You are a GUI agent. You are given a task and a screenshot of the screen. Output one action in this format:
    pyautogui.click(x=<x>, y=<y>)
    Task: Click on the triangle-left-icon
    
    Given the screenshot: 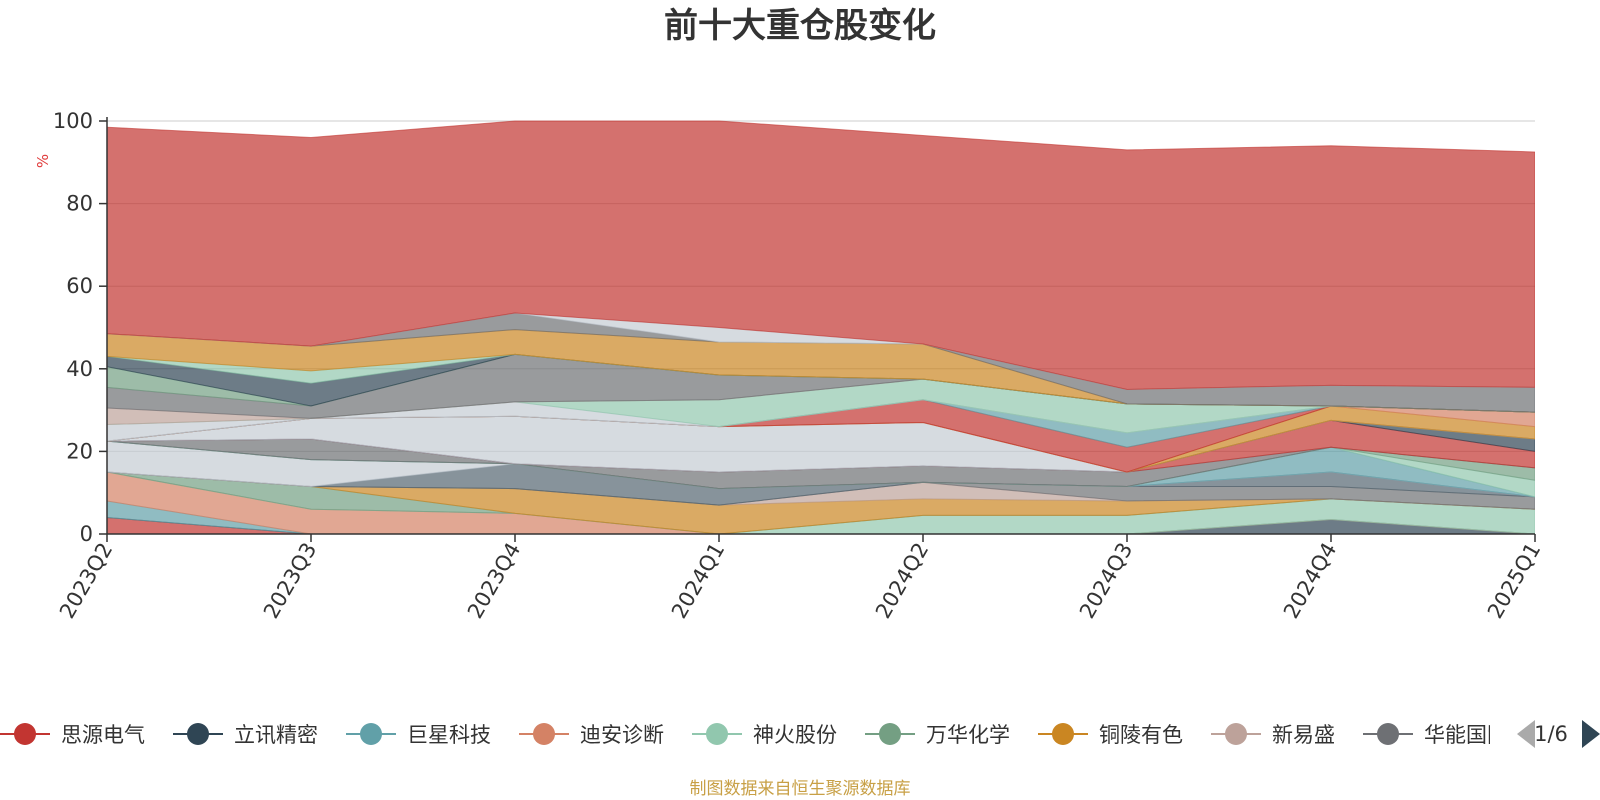 What is the action you would take?
    pyautogui.click(x=1526, y=734)
    